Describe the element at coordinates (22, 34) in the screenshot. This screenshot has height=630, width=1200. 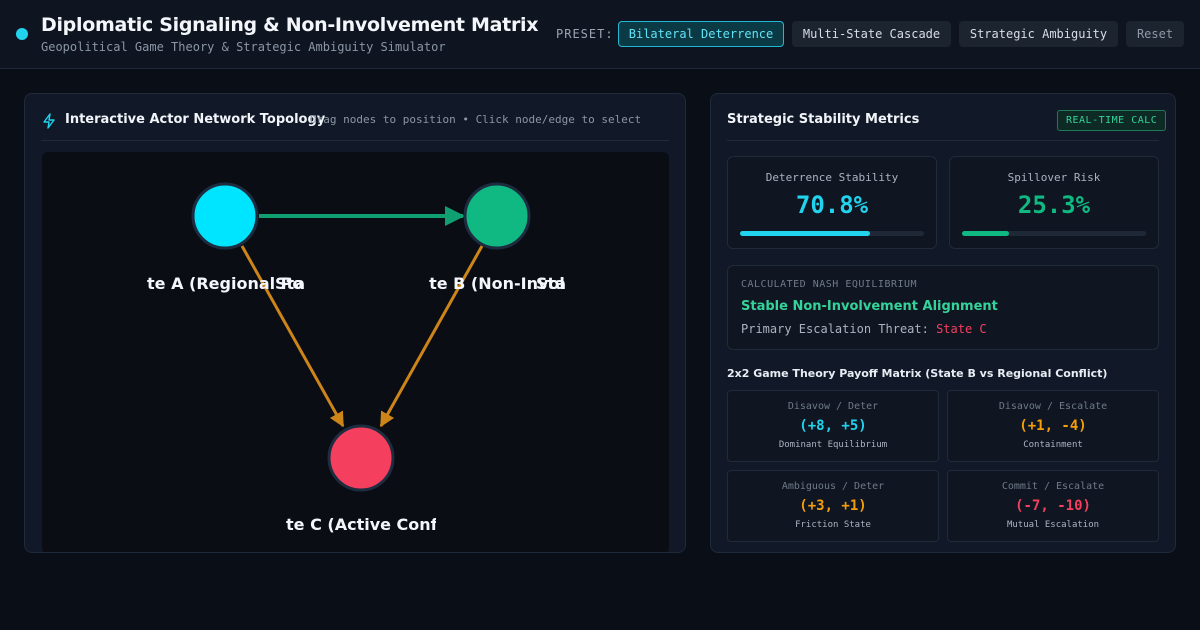
I see `status-dot-icon` at that location.